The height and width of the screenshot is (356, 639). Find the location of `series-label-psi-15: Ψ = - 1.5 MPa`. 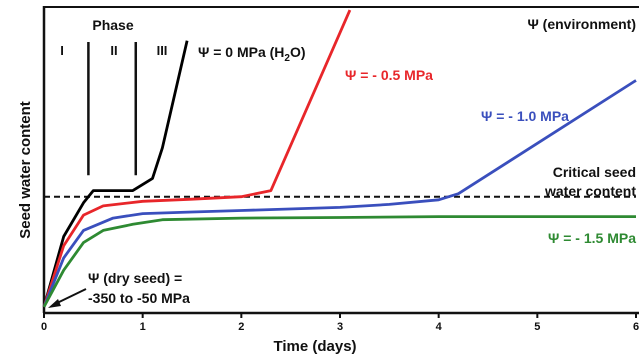

series-label-psi-15: Ψ = - 1.5 MPa is located at coordinates (592, 238).